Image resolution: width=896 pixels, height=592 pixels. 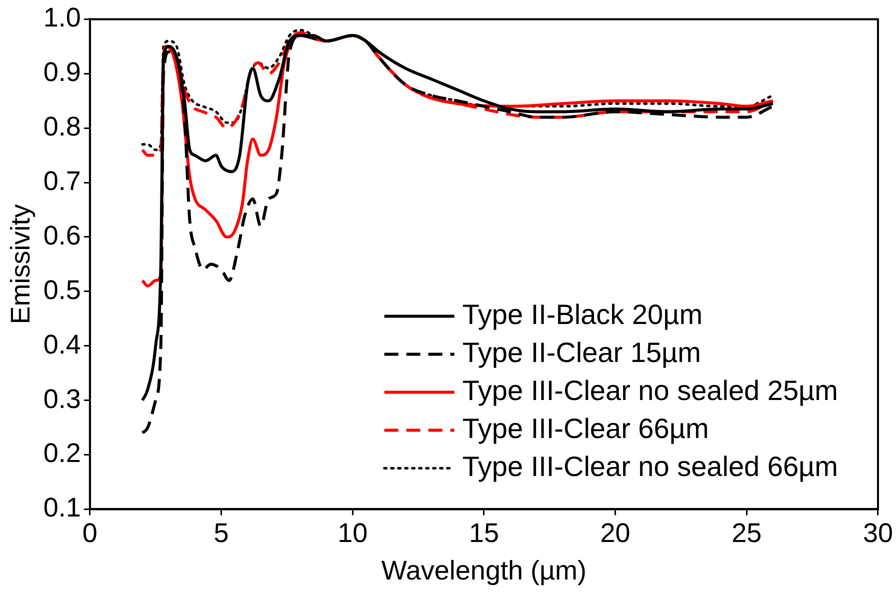 I want to click on x-tick-label: 5, so click(x=221, y=533).